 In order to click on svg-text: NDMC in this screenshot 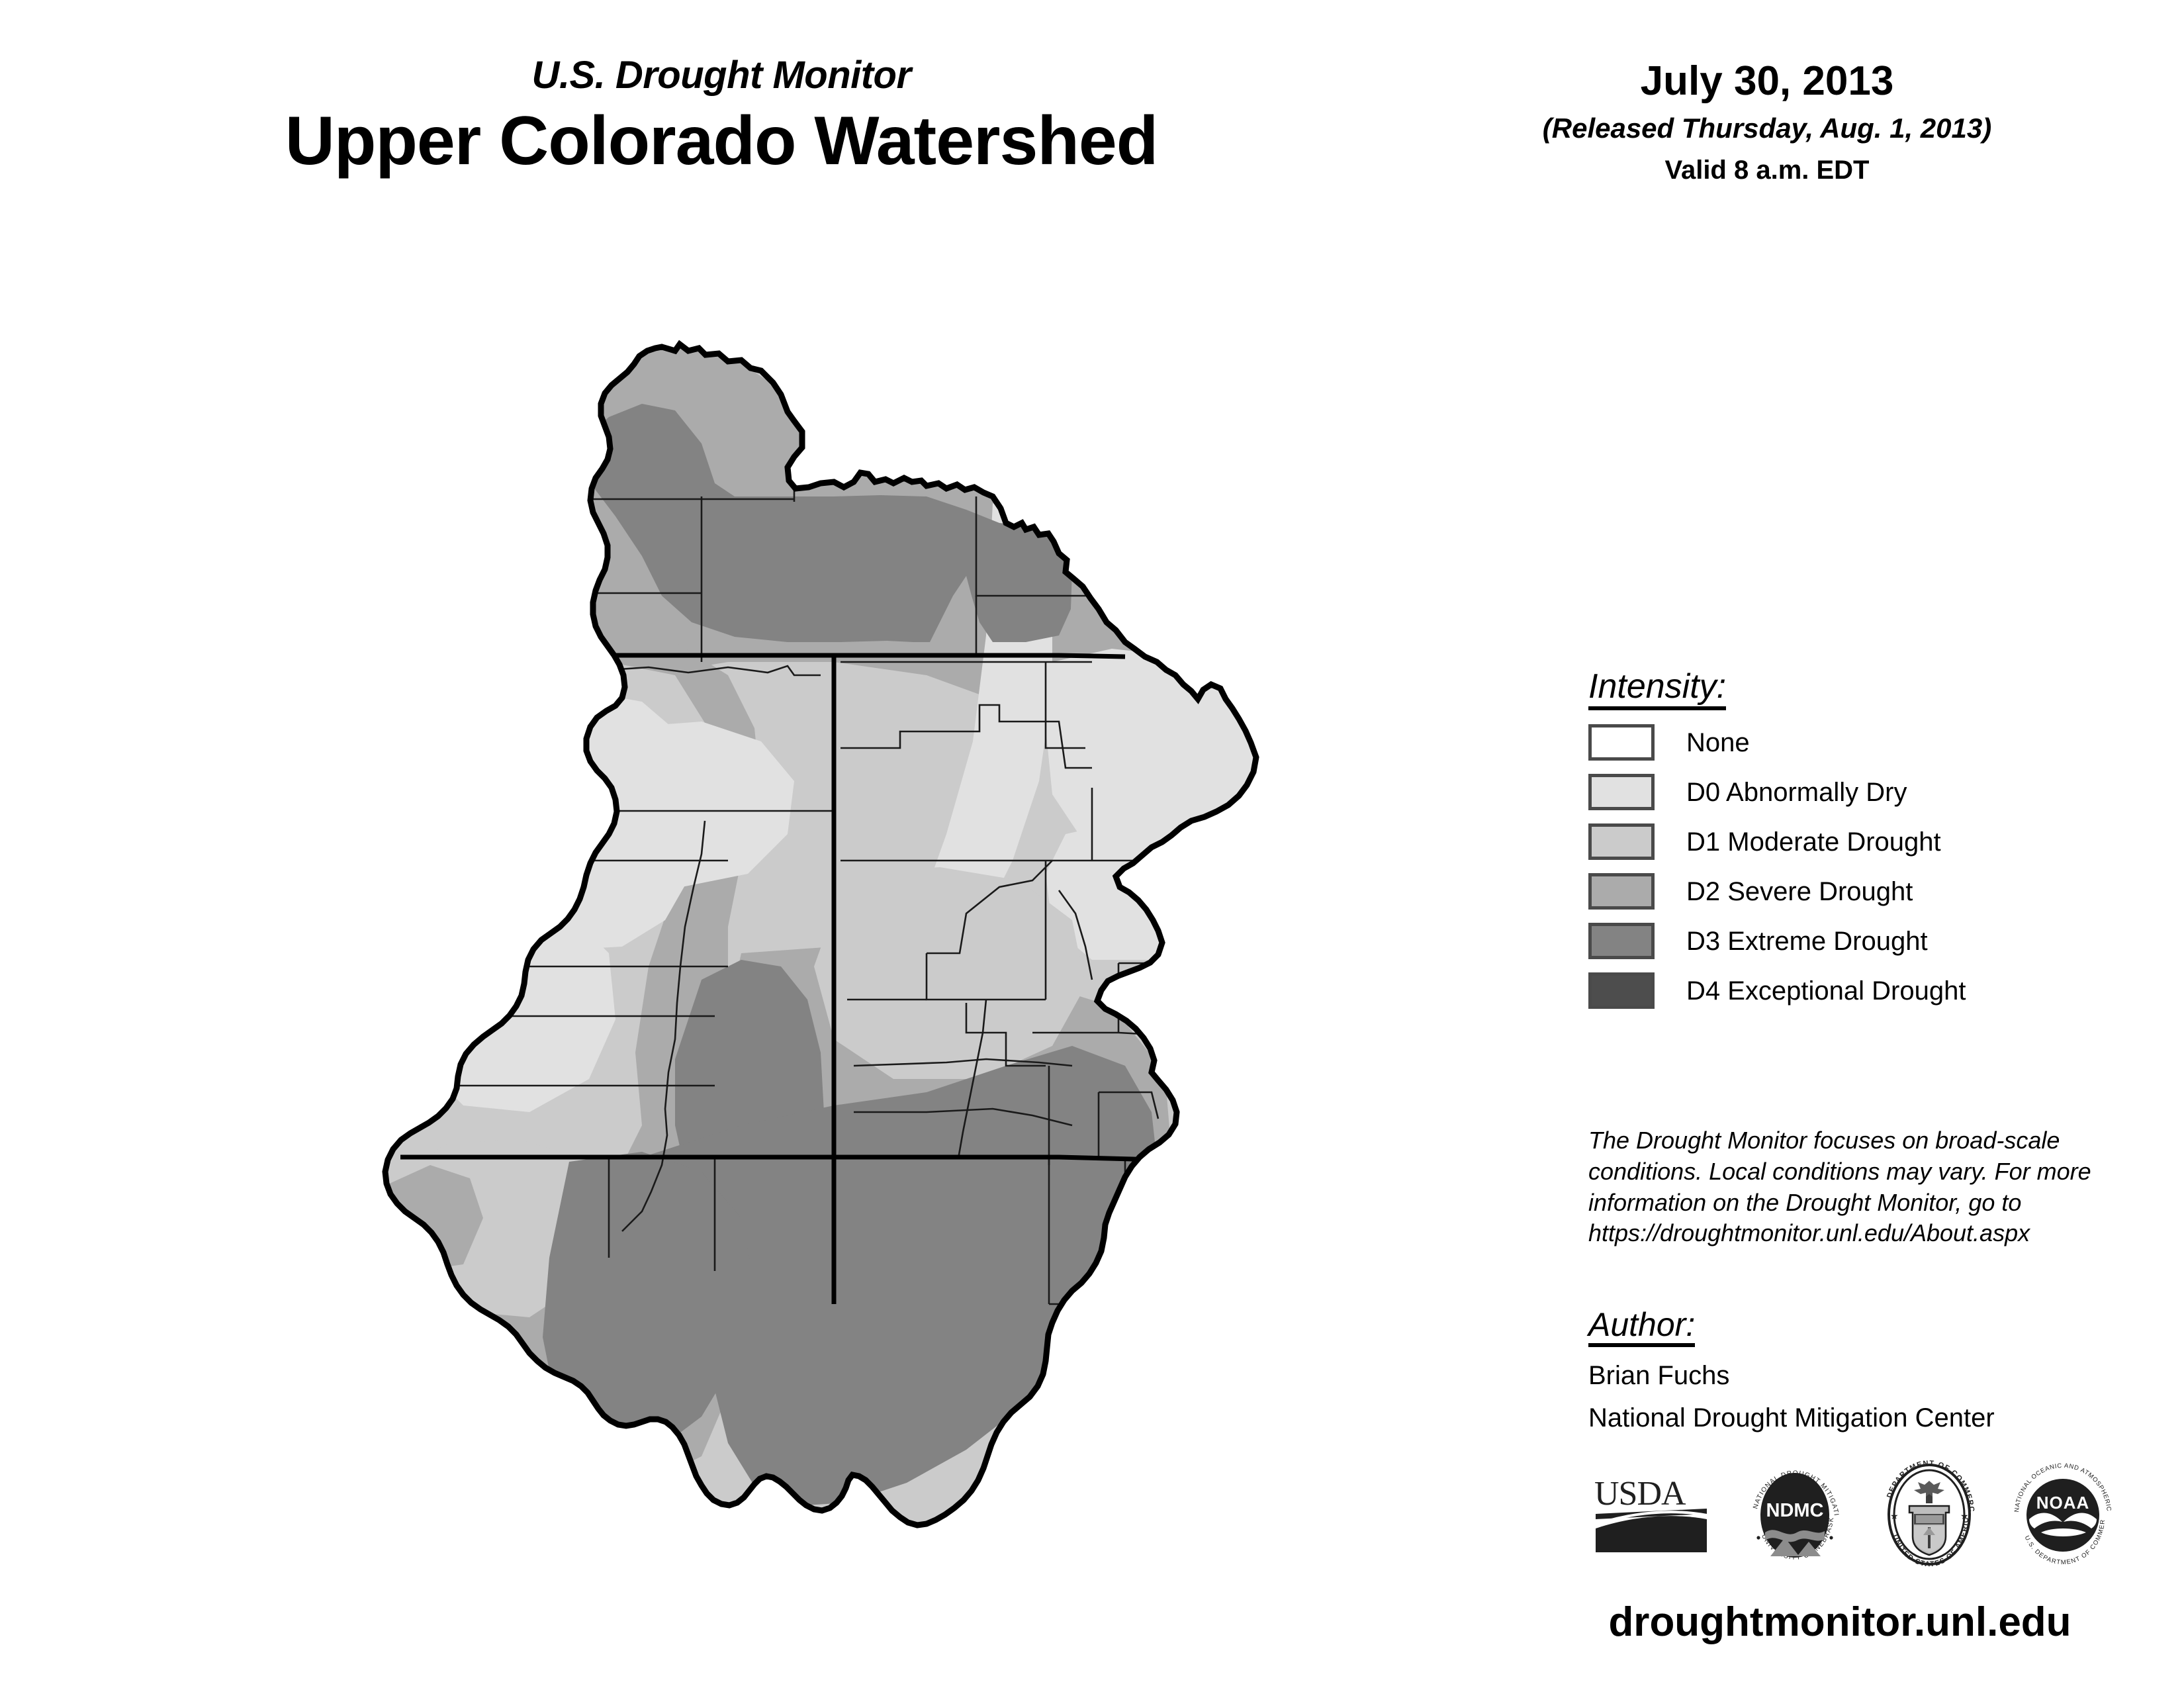, I will do `click(1795, 1510)`.